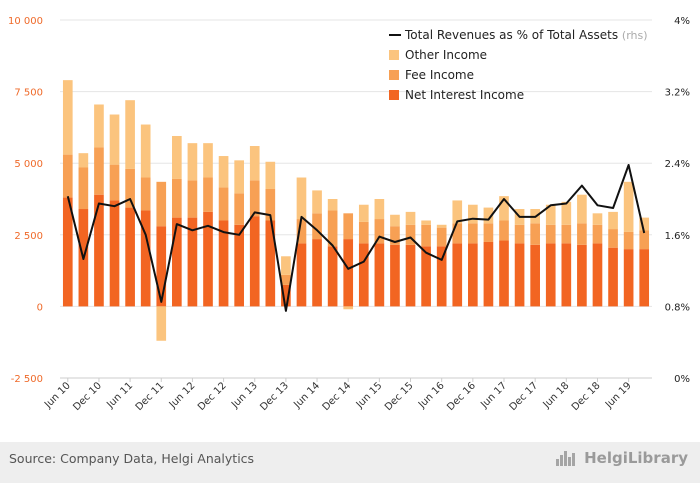  Describe the element at coordinates (150, 396) in the screenshot. I see `x-tick-label: Dec 11` at that location.